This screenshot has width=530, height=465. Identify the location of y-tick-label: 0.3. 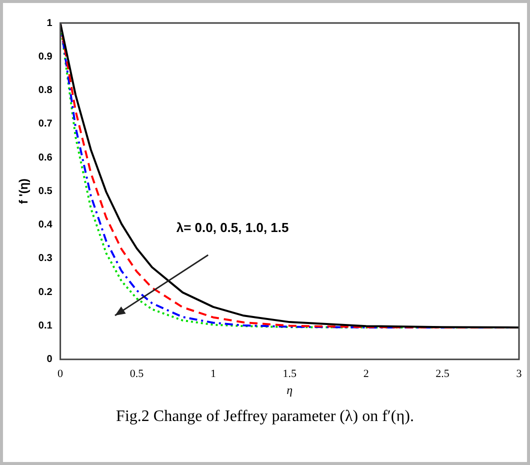
(45, 258).